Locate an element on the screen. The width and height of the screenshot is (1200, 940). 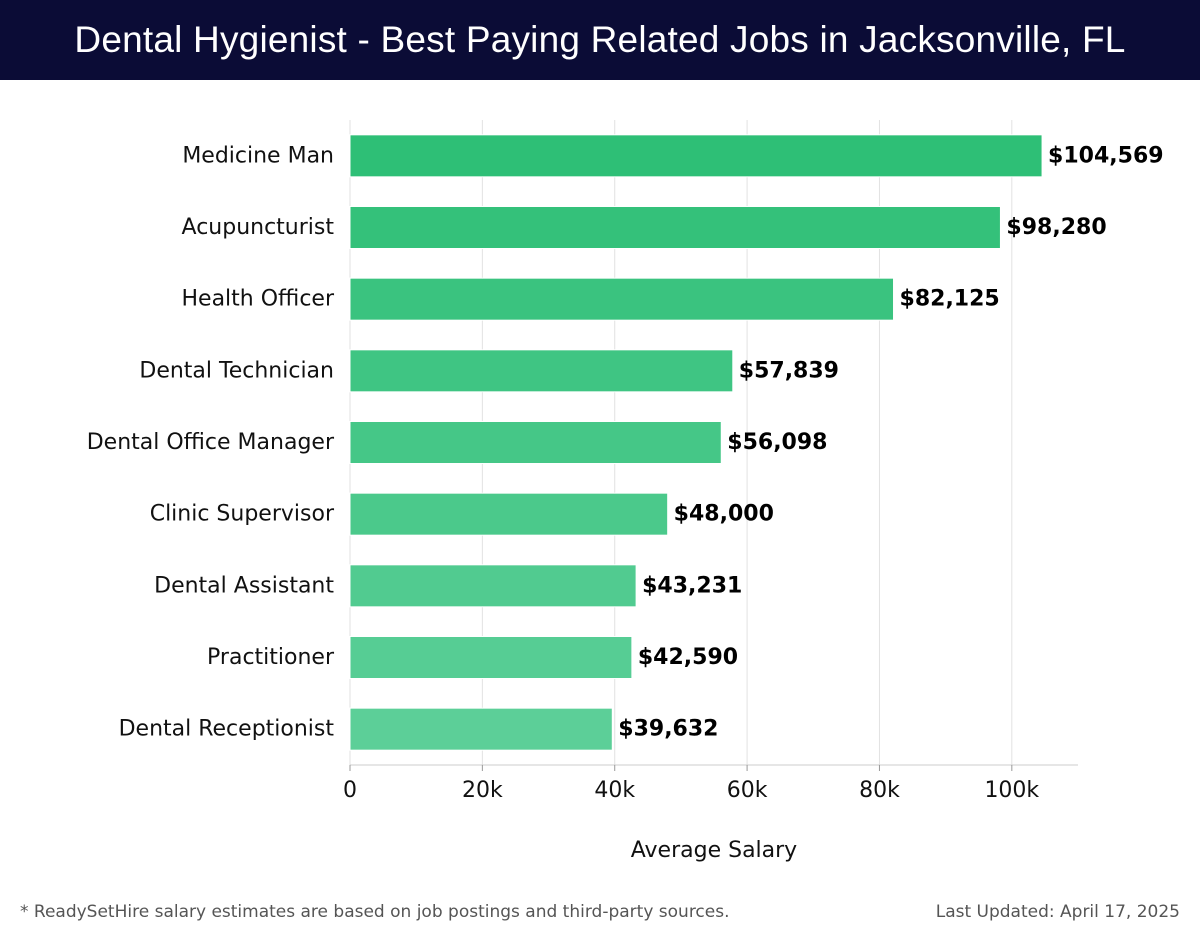
value-label: $39,632 is located at coordinates (668, 729).